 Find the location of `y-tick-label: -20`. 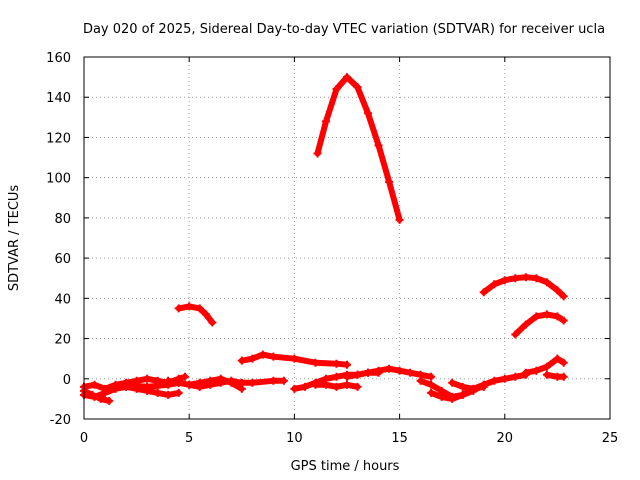

y-tick-label: -20 is located at coordinates (60, 420).